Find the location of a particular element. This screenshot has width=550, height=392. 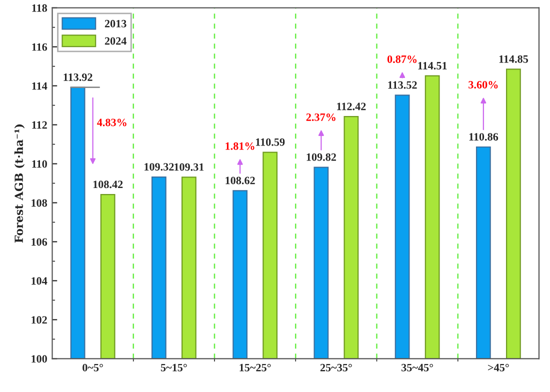

data-label: 109.31 is located at coordinates (189, 167).